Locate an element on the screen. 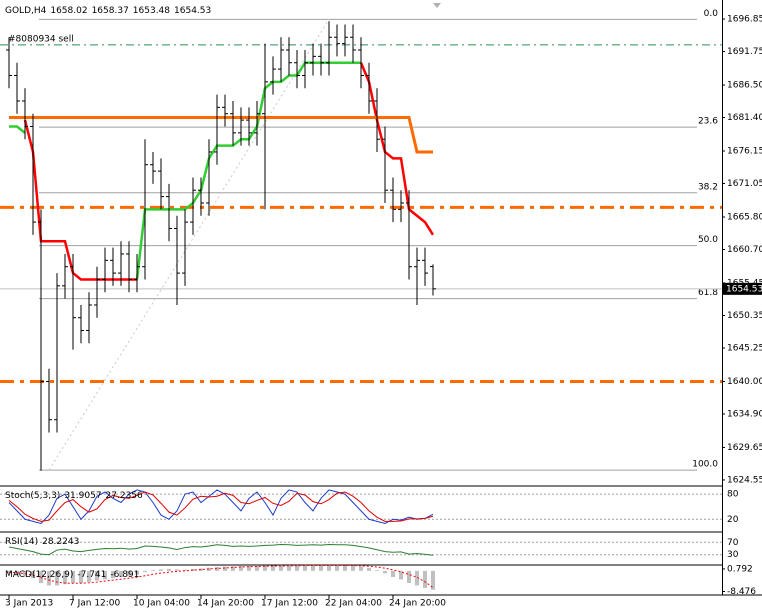  x-tick-label: 22 Jan 04:00 is located at coordinates (353, 604).